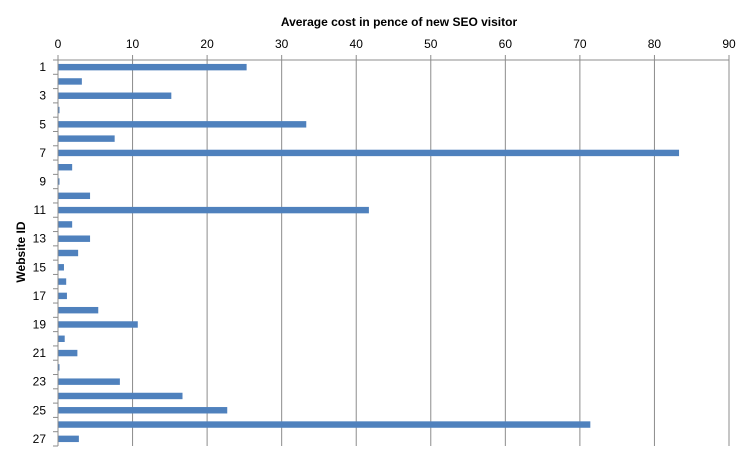 This screenshot has height=456, width=739. Describe the element at coordinates (729, 44) in the screenshot. I see `x-tick-label: 90` at that location.